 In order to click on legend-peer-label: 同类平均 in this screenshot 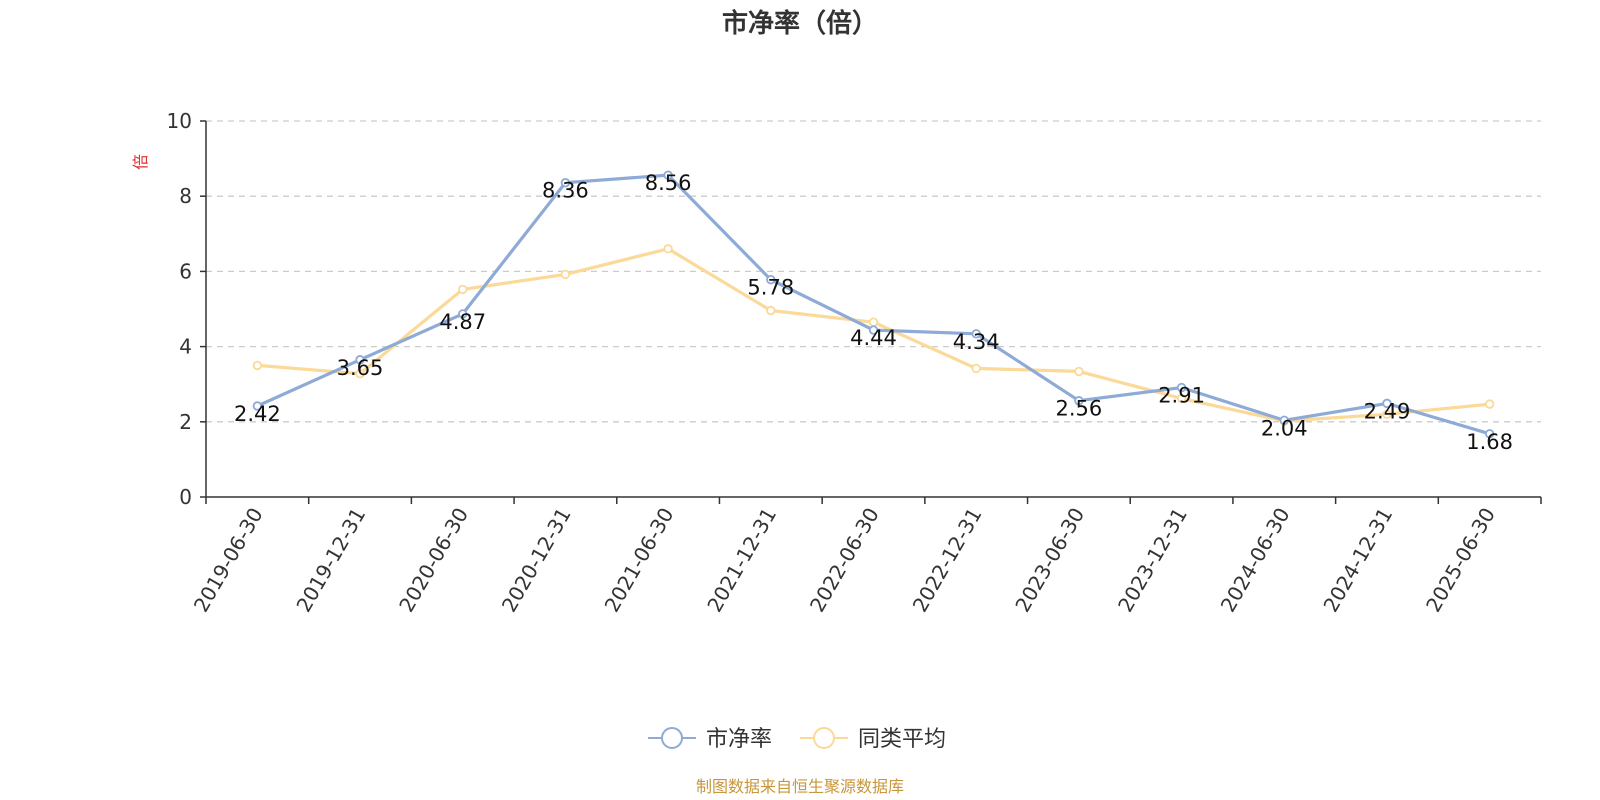, I will do `click(902, 739)`.